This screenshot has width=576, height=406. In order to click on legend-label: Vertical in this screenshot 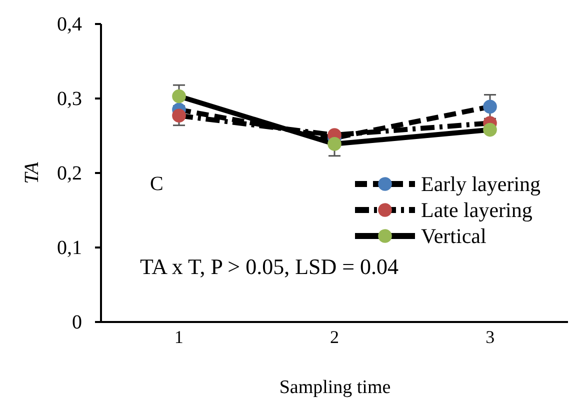, I will do `click(453, 236)`.